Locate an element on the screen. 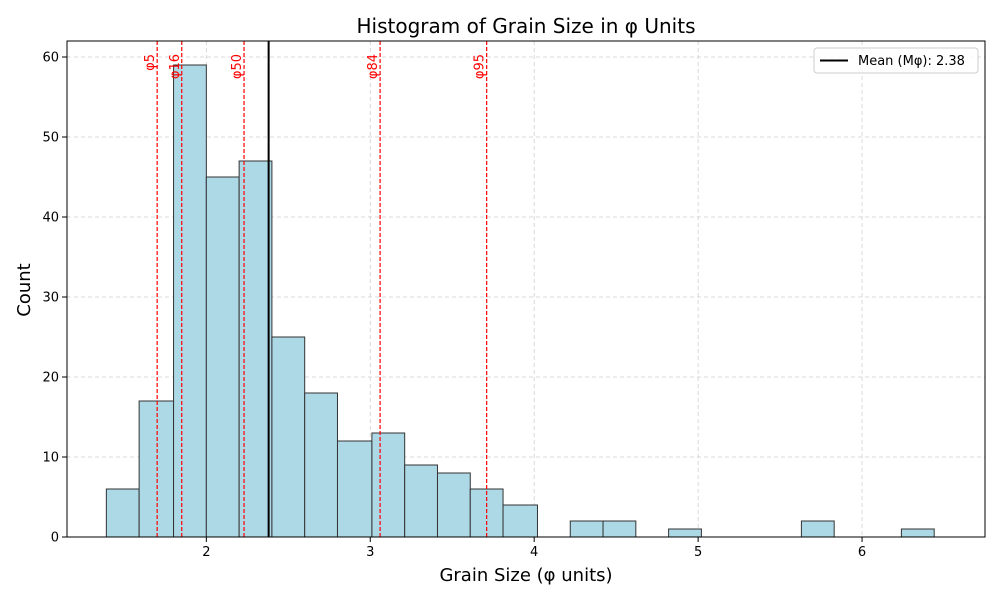 Image resolution: width=1000 pixels, height=600 pixels. y-tick-label: 40 is located at coordinates (50, 218).